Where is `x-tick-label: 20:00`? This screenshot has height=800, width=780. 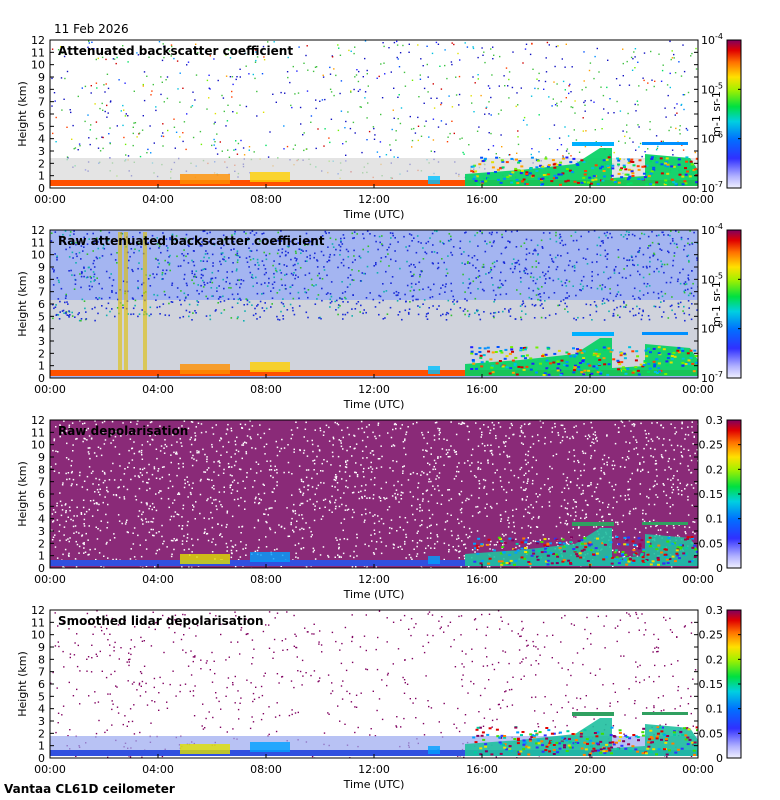 x-tick-label: 20:00 is located at coordinates (590, 389).